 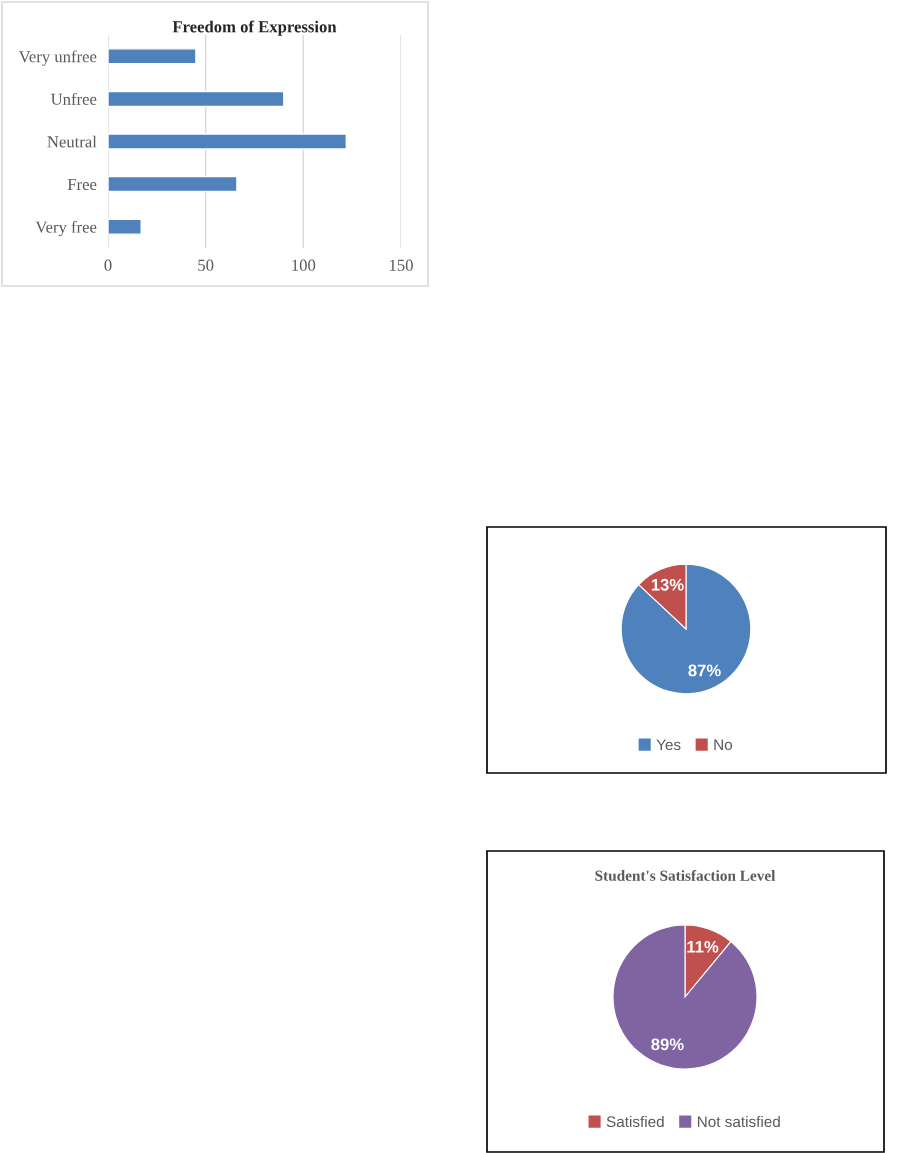 What do you see at coordinates (72, 141) in the screenshot?
I see `y-tick-label: Neutral` at bounding box center [72, 141].